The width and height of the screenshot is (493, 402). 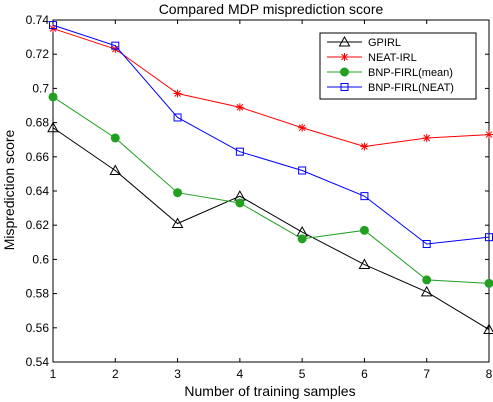 I want to click on y-tick-label: 0.72, so click(x=38, y=54).